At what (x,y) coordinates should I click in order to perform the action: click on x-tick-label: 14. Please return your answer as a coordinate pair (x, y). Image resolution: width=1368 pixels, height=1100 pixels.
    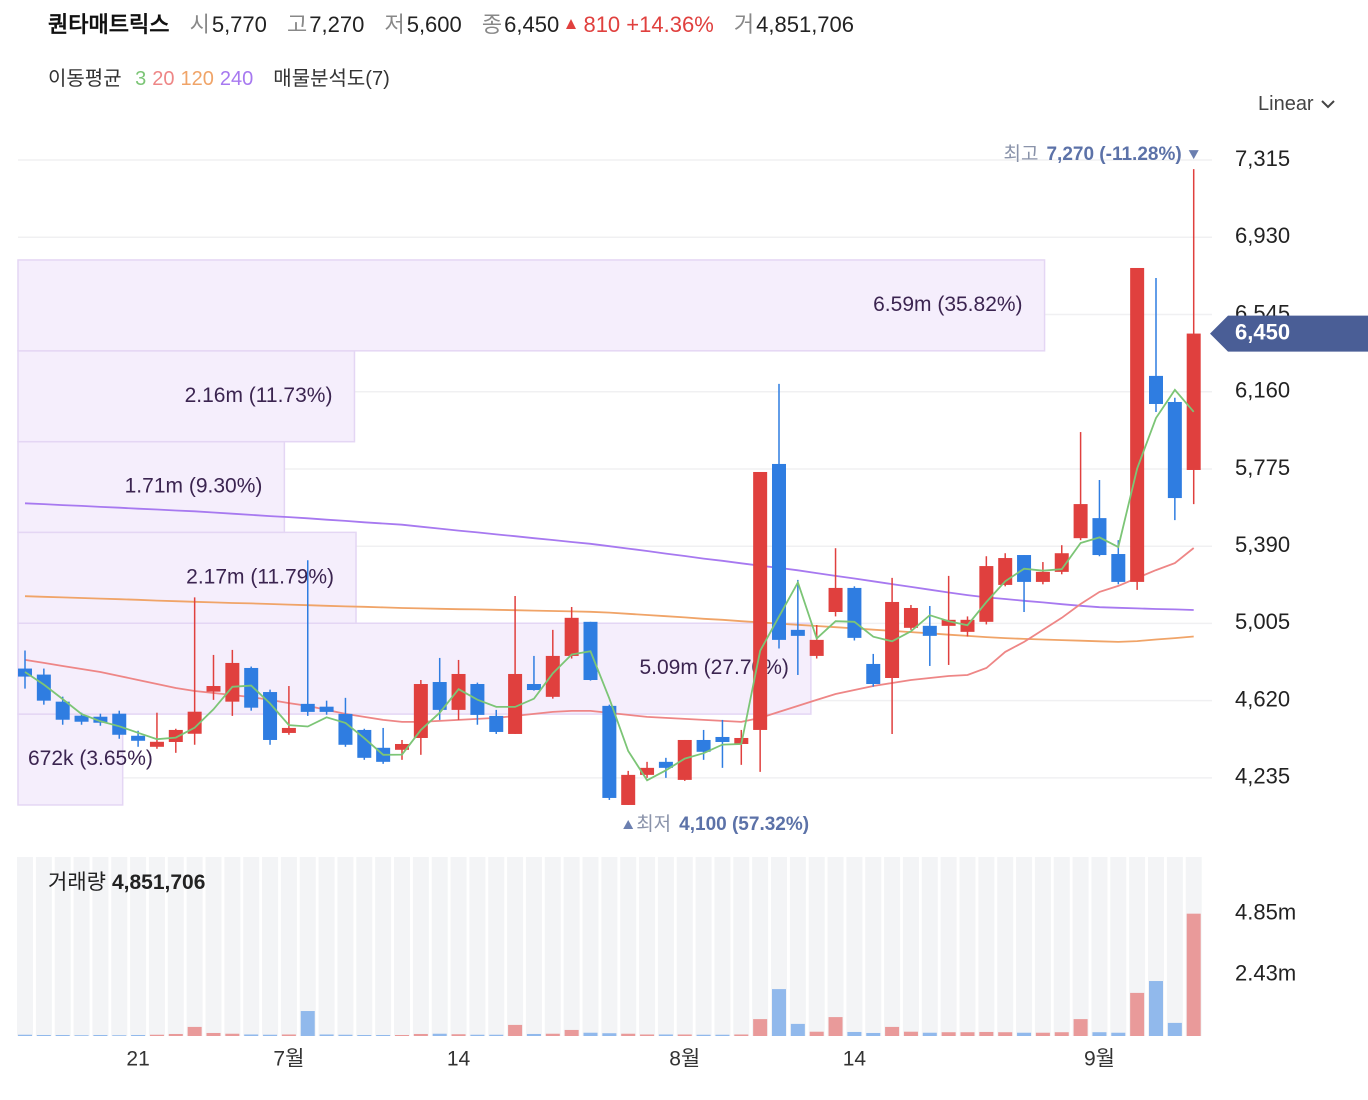
    Looking at the image, I should click on (459, 1059).